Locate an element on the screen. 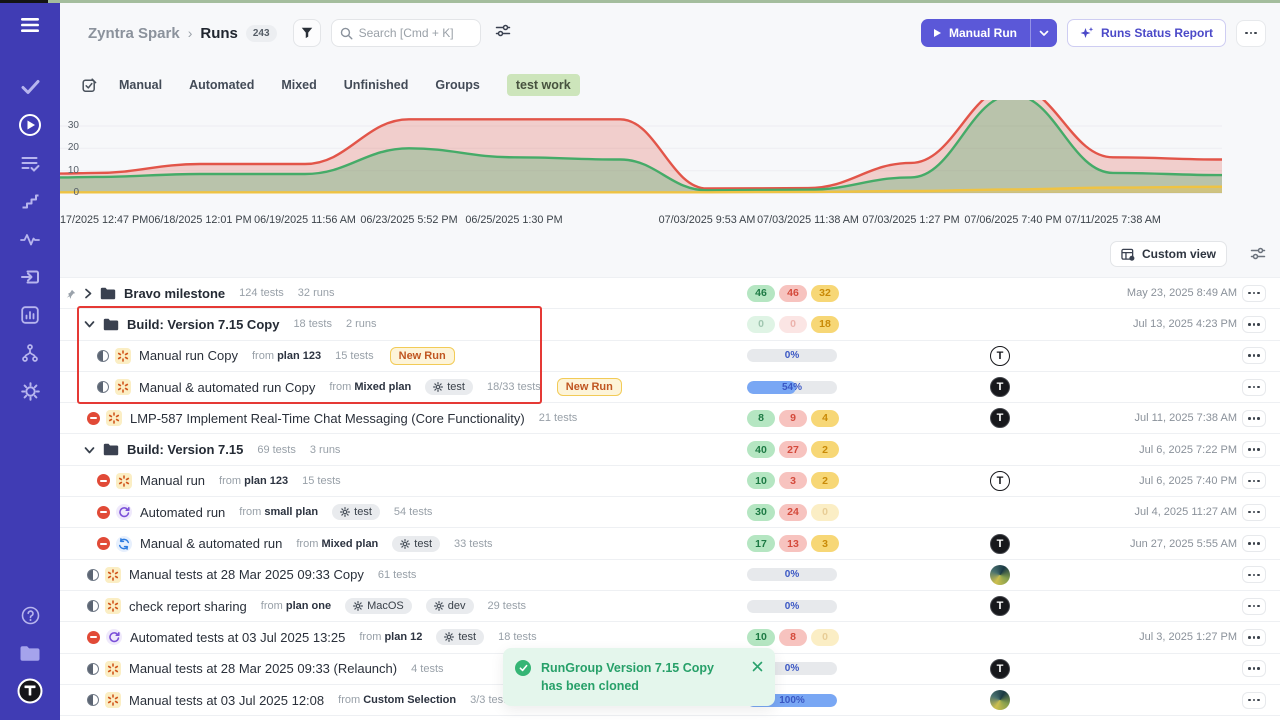  requirements-import-icon is located at coordinates (30, 277).